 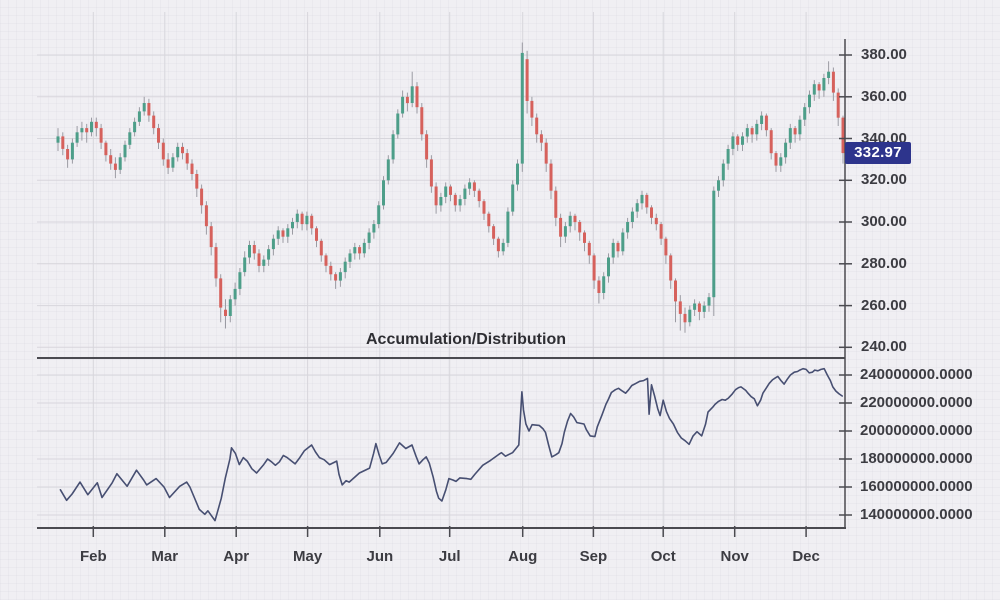 I want to click on x-axis-month-label: Mar, so click(x=165, y=556).